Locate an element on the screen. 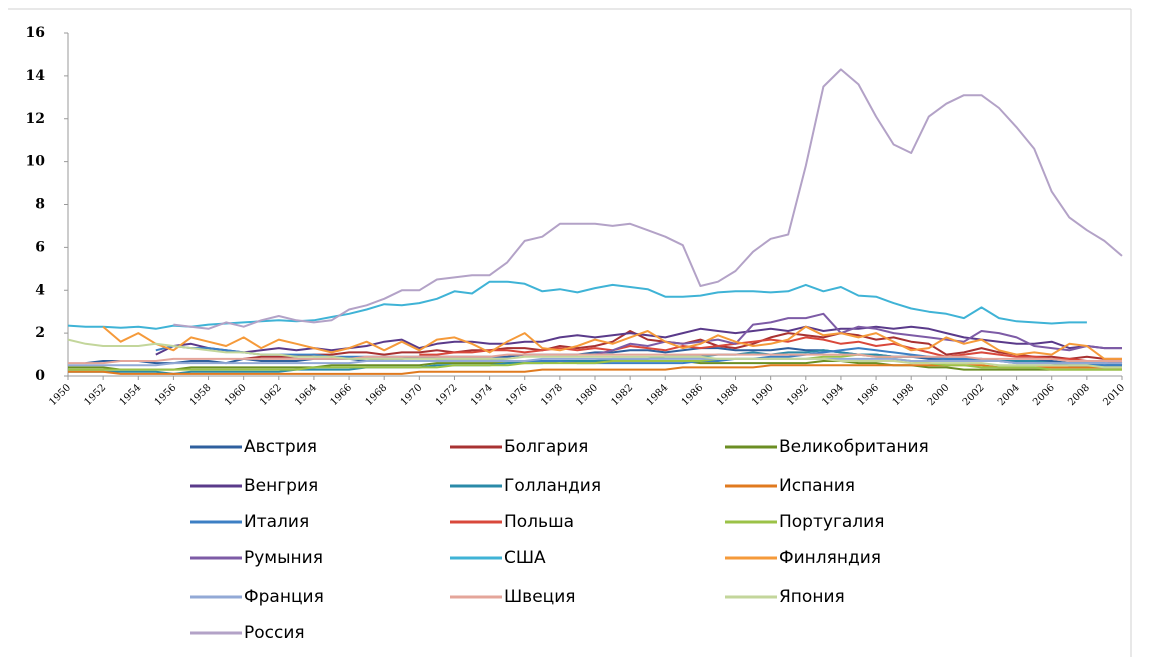 The height and width of the screenshot is (657, 1154). legend-label: Болгария is located at coordinates (546, 447).